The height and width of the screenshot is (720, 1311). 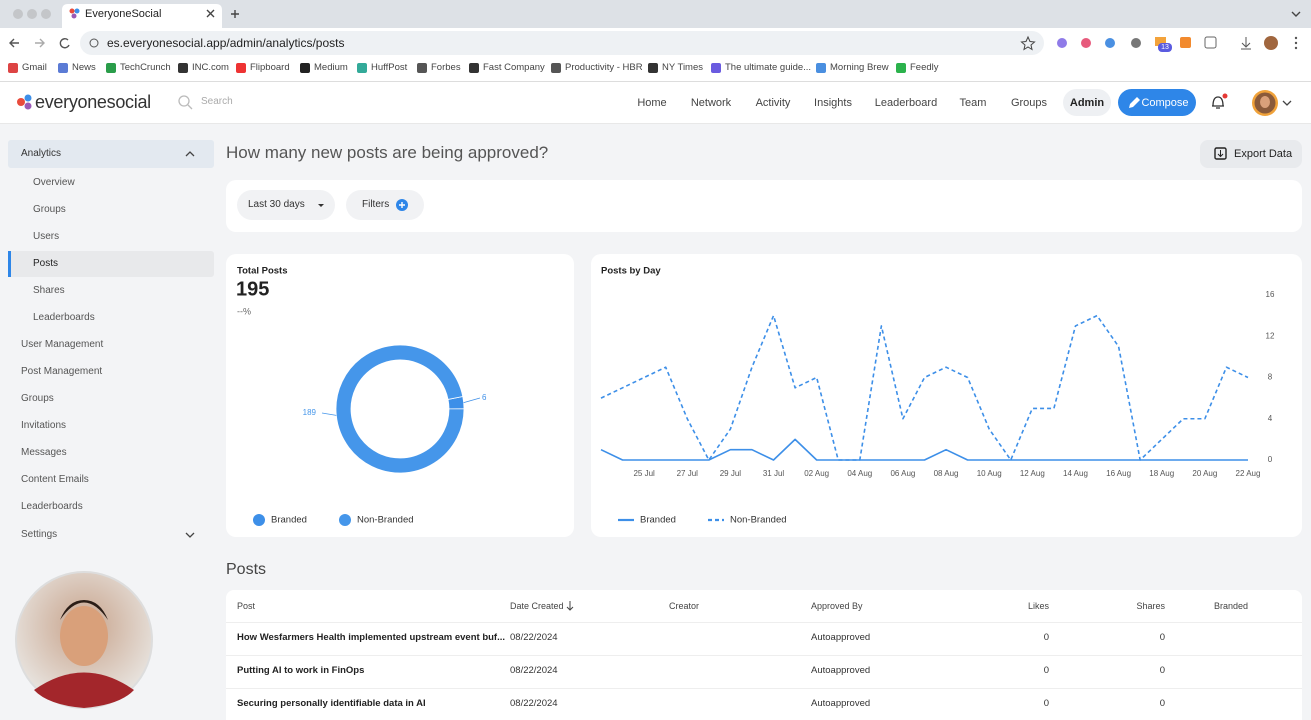 What do you see at coordinates (46, 263) in the screenshot?
I see `sidebar-subitem: Posts` at bounding box center [46, 263].